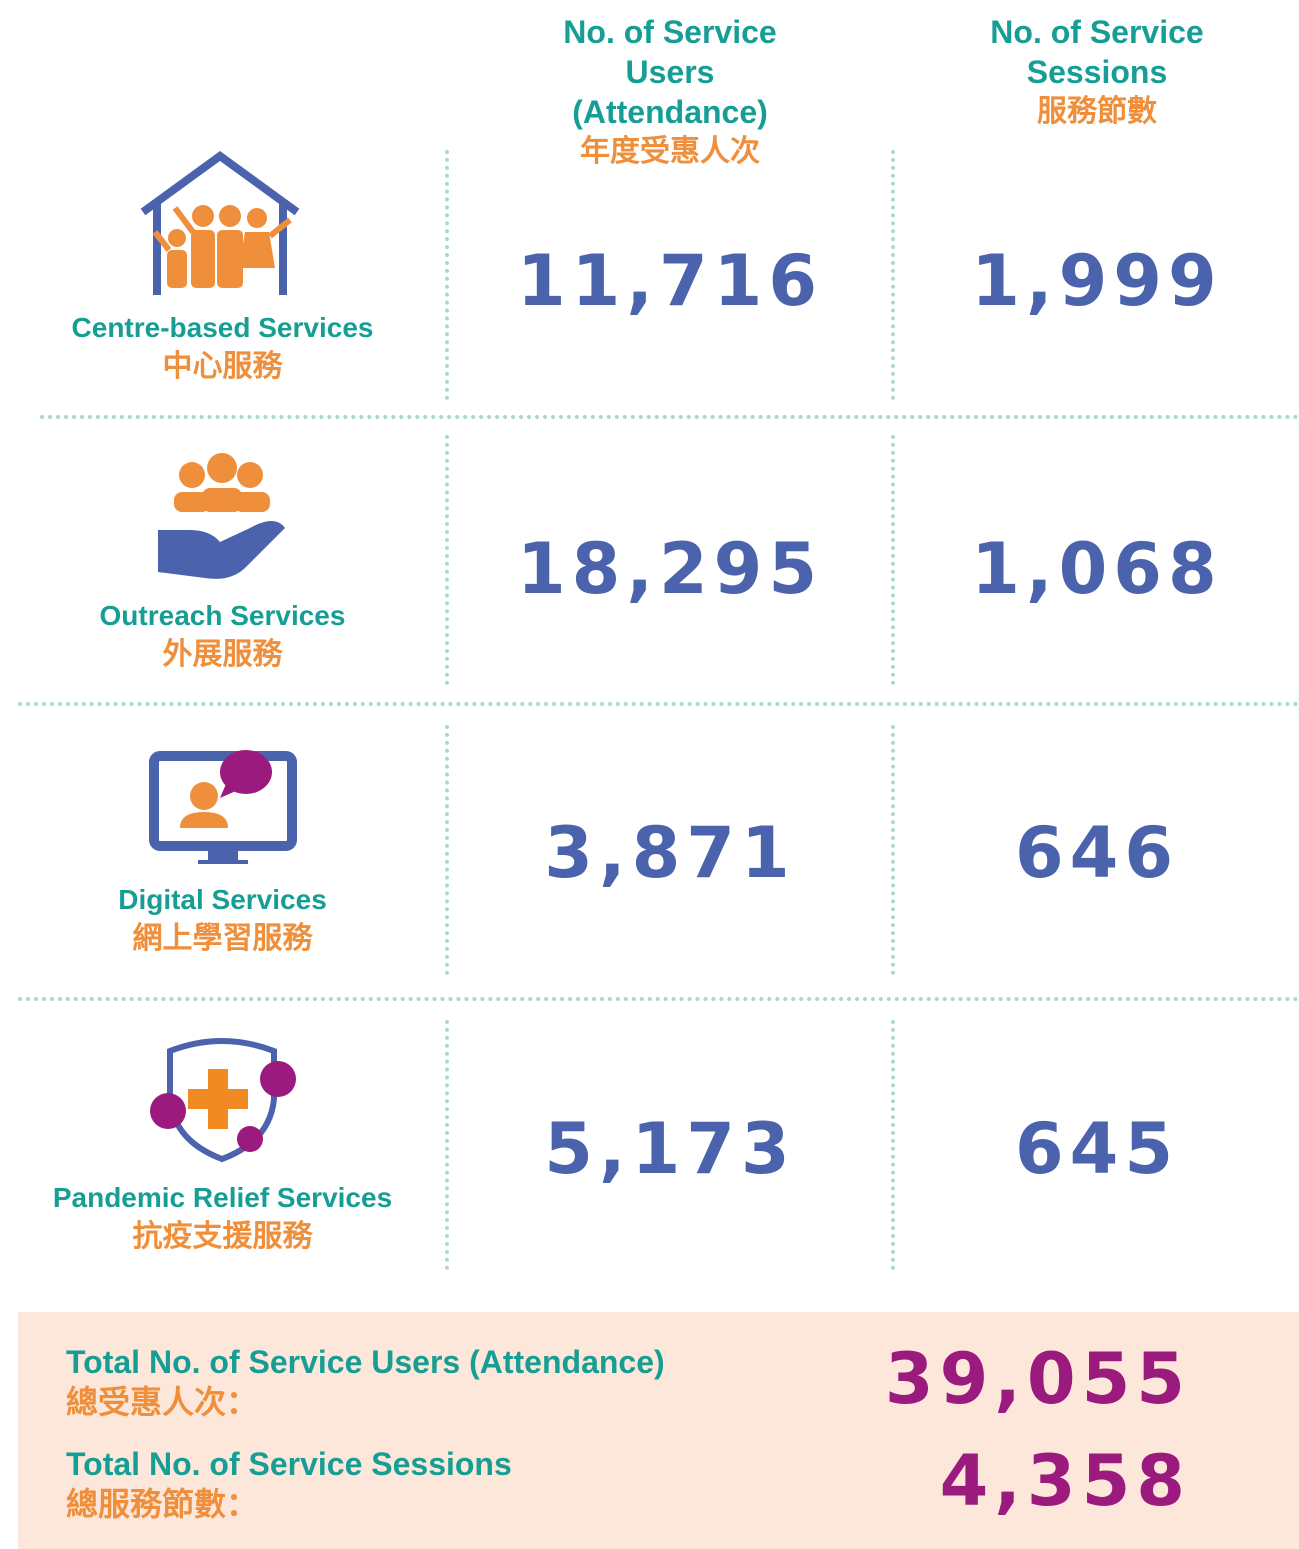 The image size is (1299, 1549). Describe the element at coordinates (670, 281) in the screenshot. I see `users-value: 11,716` at that location.